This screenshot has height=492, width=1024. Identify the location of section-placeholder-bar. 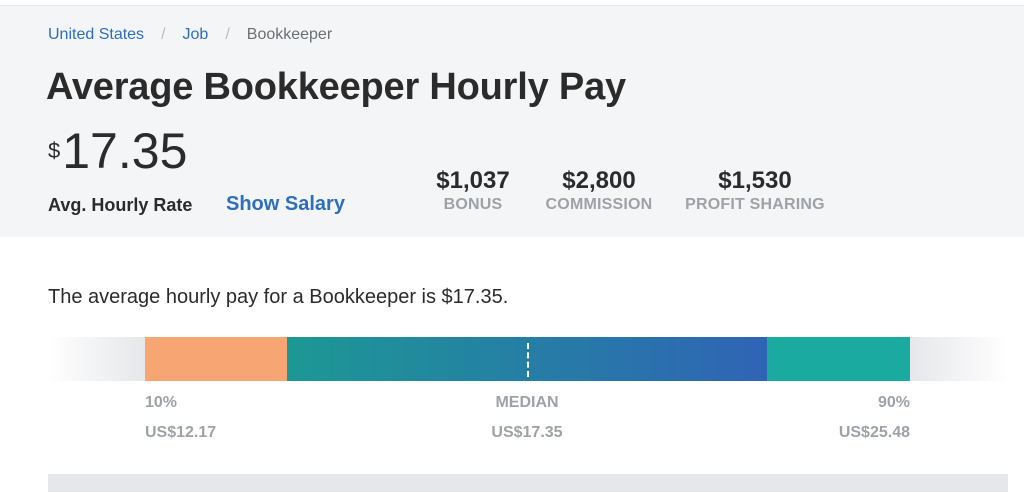
(528, 483).